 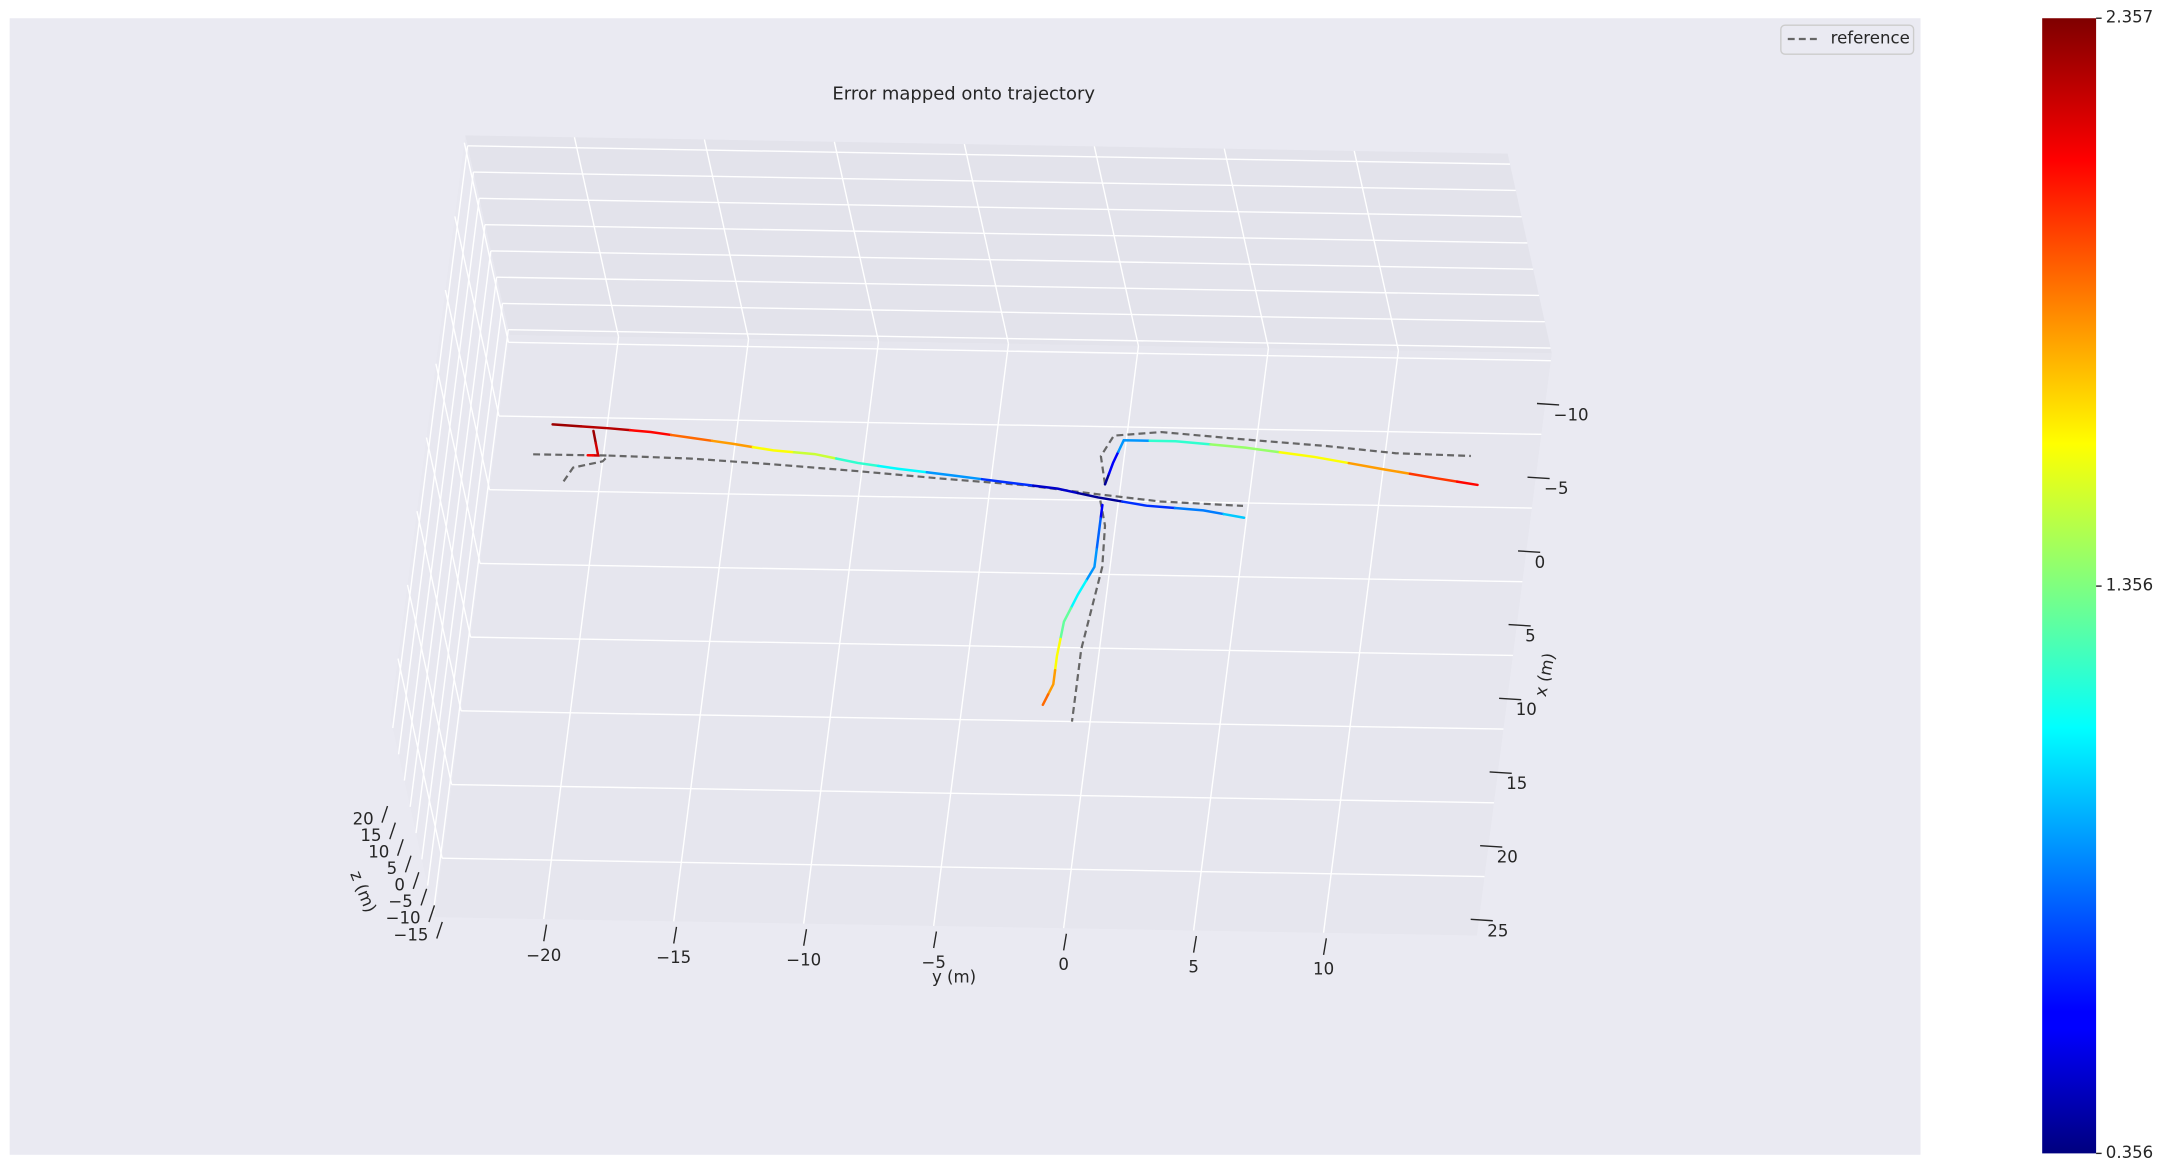 I want to click on z-tick-label: 0, so click(x=399, y=885).